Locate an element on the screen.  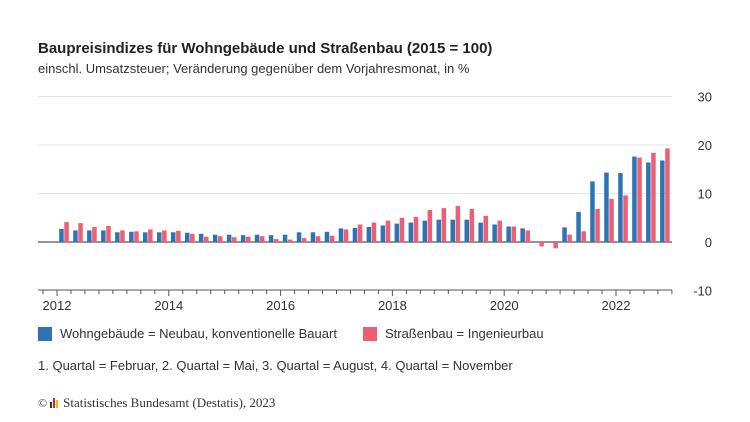
x-tick-label: 2016 is located at coordinates (280, 305).